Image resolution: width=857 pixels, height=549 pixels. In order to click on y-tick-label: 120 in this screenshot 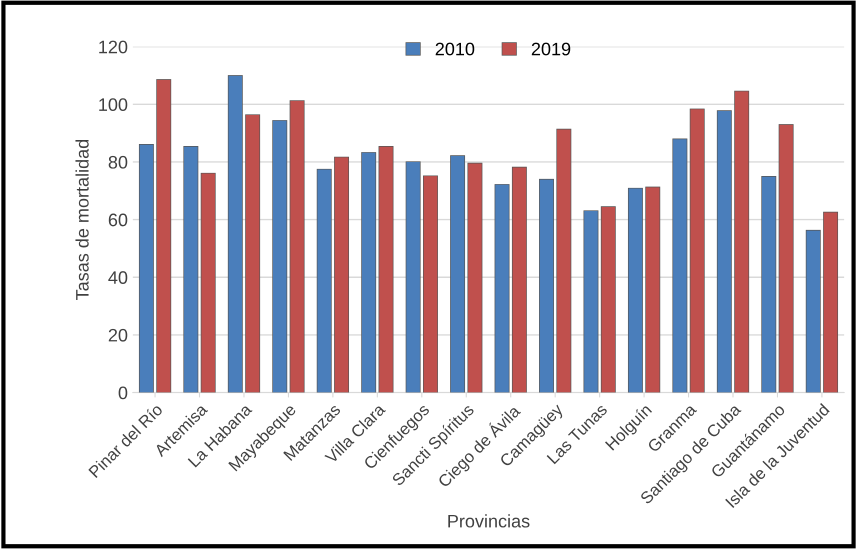, I will do `click(113, 47)`.